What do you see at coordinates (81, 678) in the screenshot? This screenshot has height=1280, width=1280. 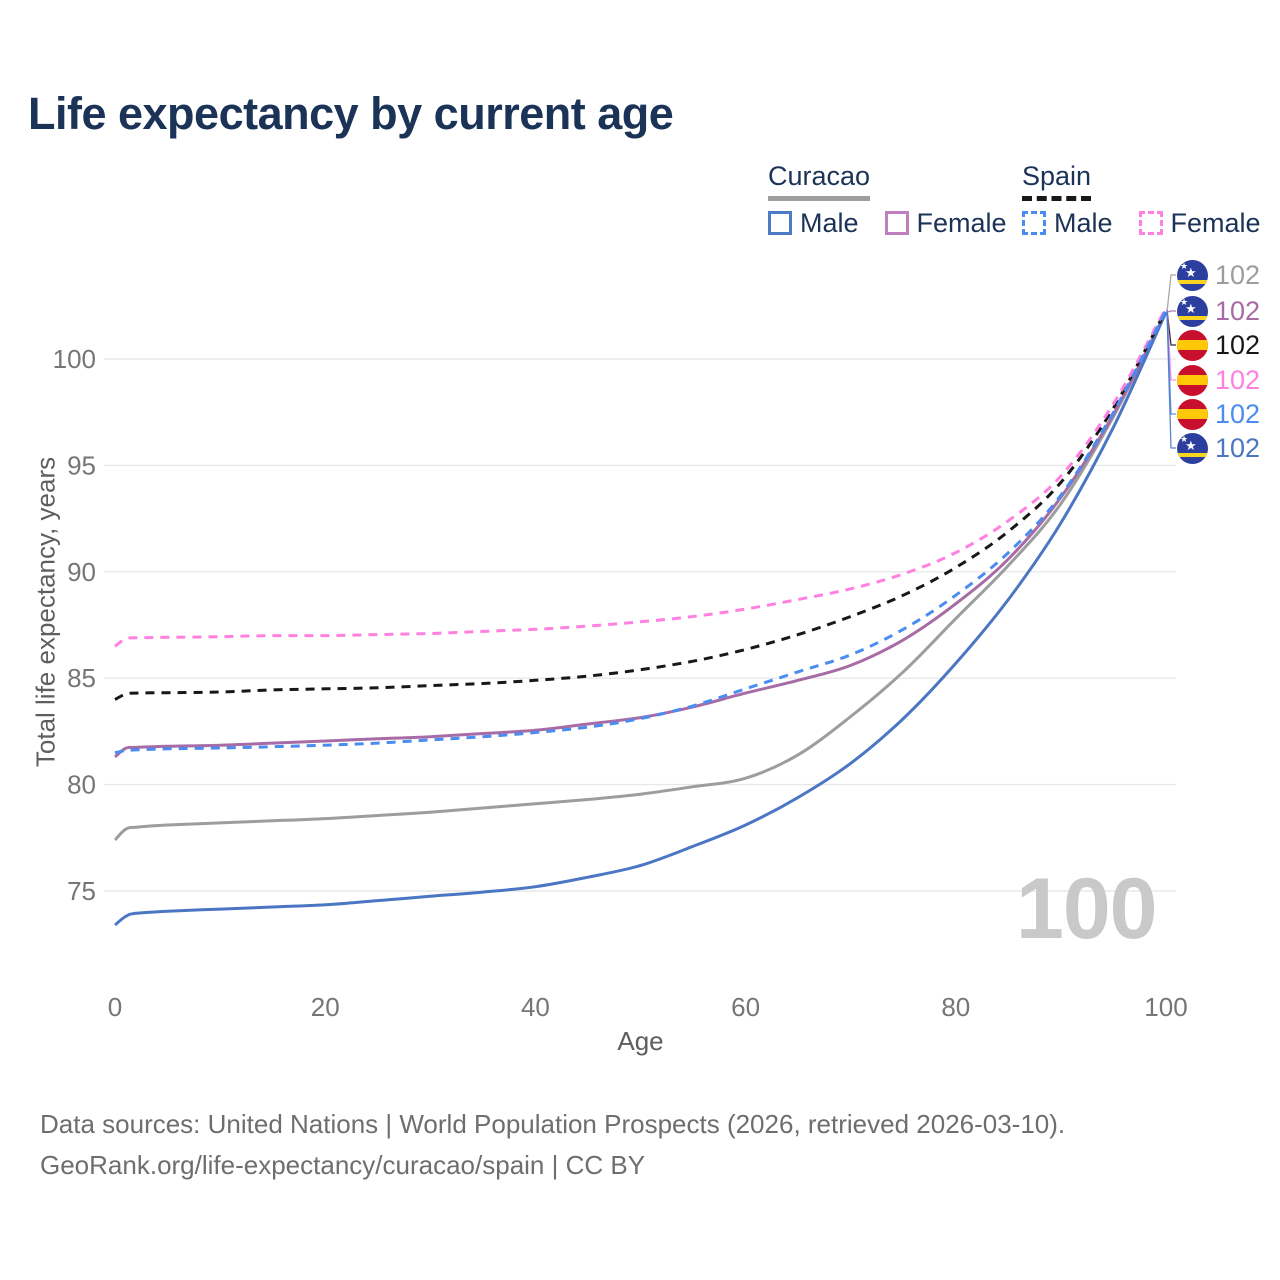 I see `y-tick-label-85: 85` at bounding box center [81, 678].